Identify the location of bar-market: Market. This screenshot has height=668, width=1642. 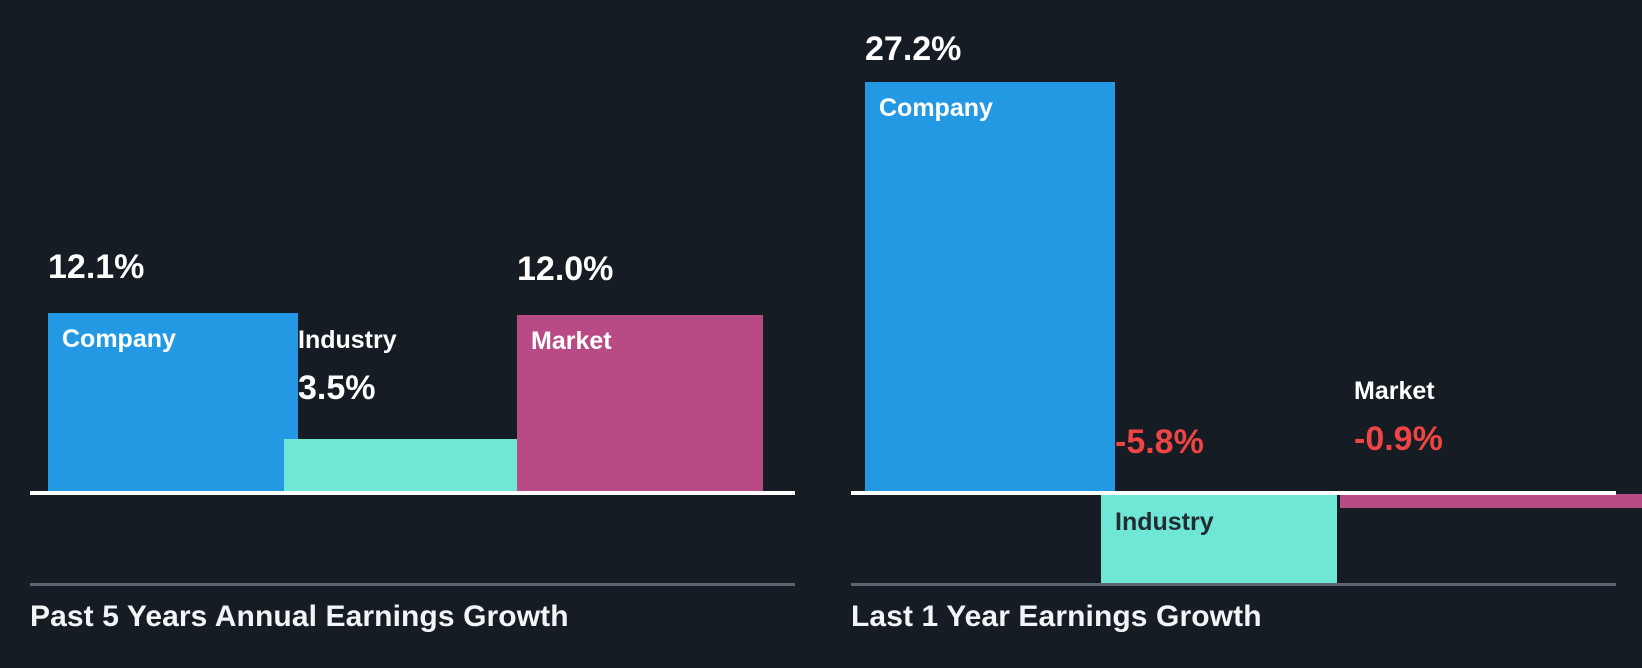
(640, 403).